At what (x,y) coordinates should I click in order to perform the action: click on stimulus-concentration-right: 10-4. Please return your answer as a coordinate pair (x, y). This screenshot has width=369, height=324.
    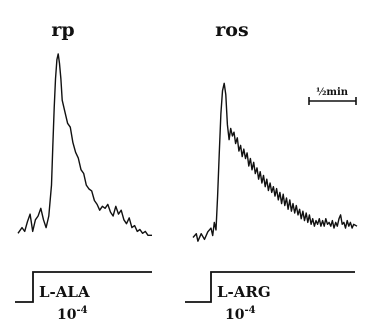
    Looking at the image, I should click on (240, 314).